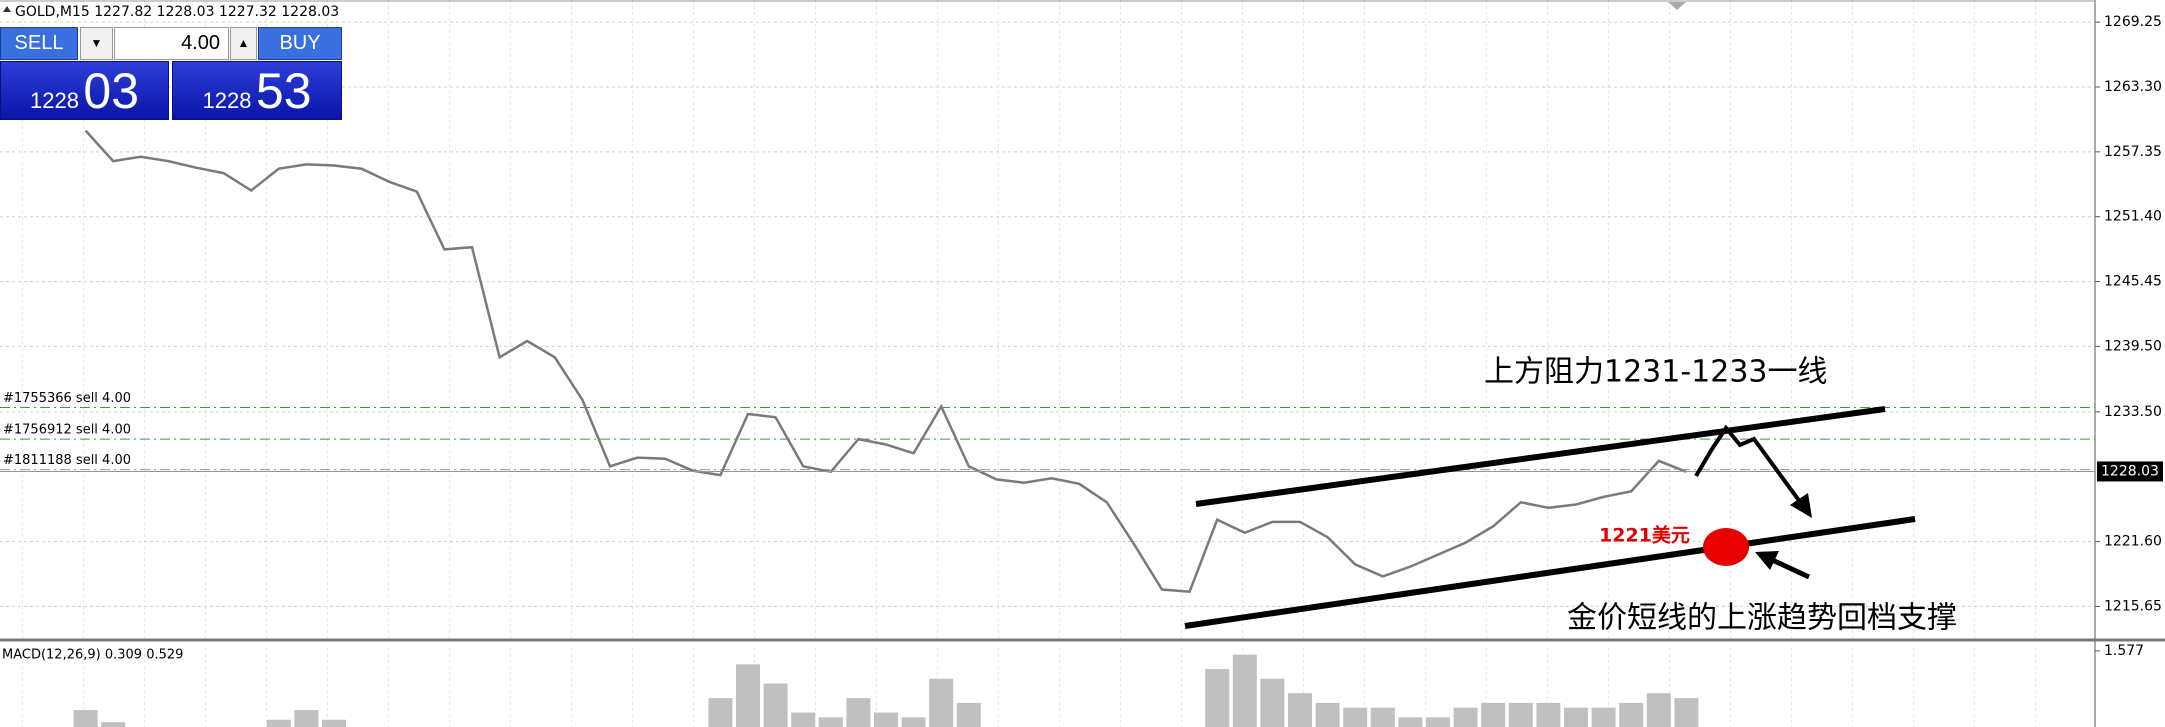 Image resolution: width=2165 pixels, height=727 pixels. I want to click on sell-price: 1228 03, so click(84, 90).